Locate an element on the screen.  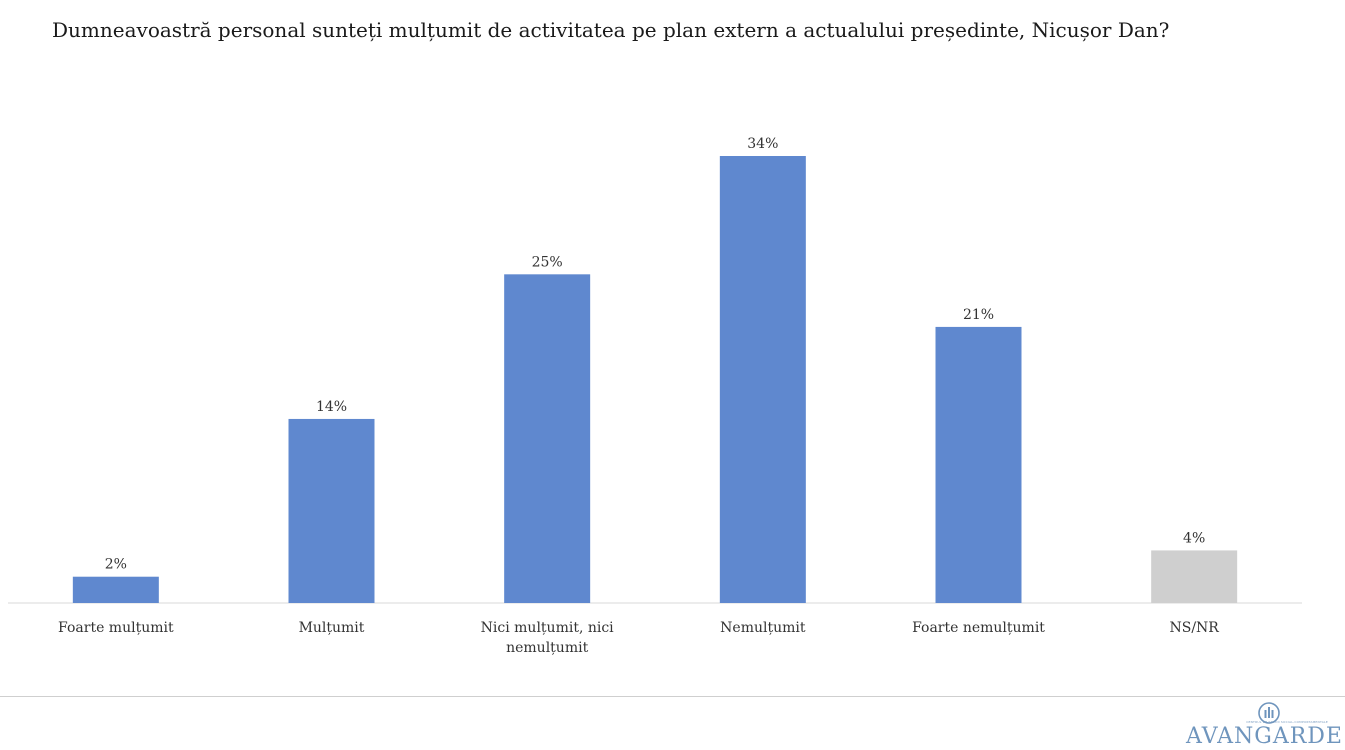
x-tick-label: Nemulțumit is located at coordinates (763, 628).